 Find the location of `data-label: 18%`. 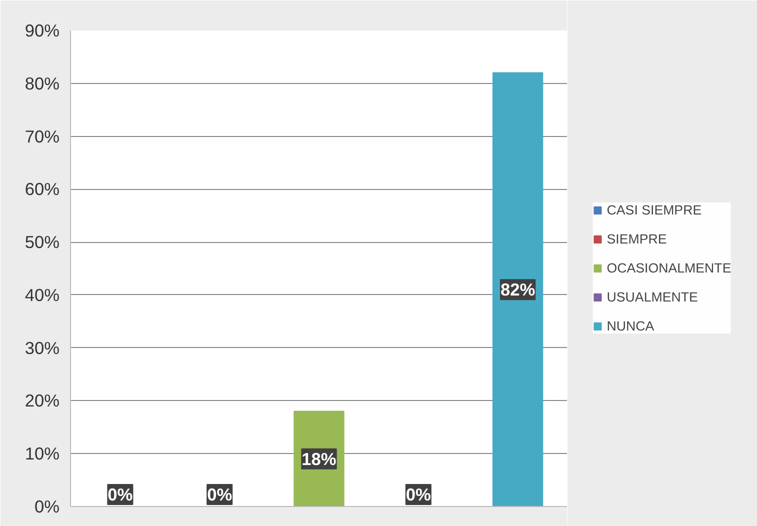

data-label: 18% is located at coordinates (319, 458).